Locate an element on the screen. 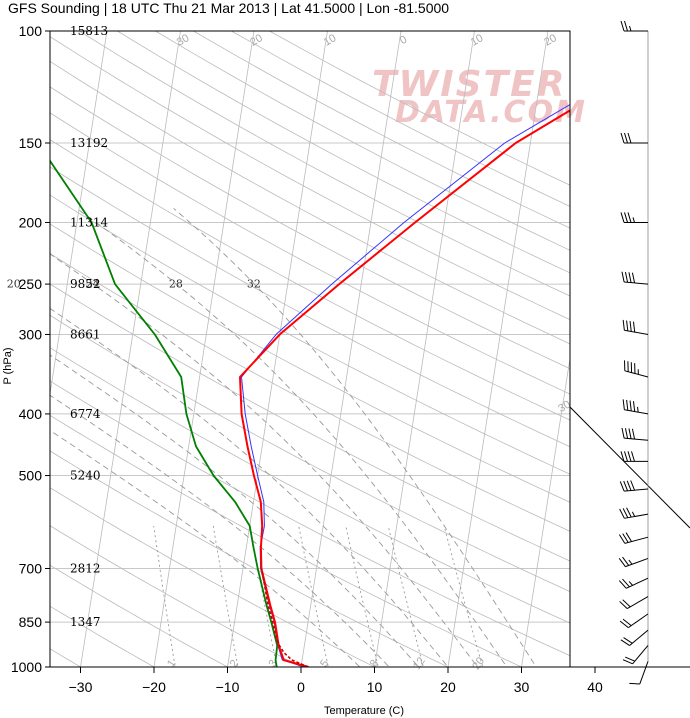 The height and width of the screenshot is (718, 690). moist-adiabat-label: 24 is located at coordinates (93, 283).